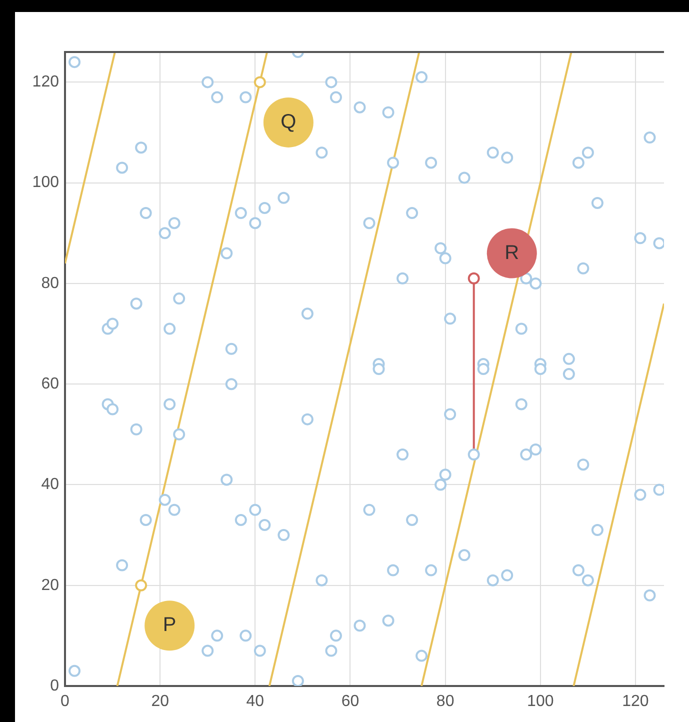 This screenshot has height=722, width=689. I want to click on x-tick-label: 80, so click(445, 701).